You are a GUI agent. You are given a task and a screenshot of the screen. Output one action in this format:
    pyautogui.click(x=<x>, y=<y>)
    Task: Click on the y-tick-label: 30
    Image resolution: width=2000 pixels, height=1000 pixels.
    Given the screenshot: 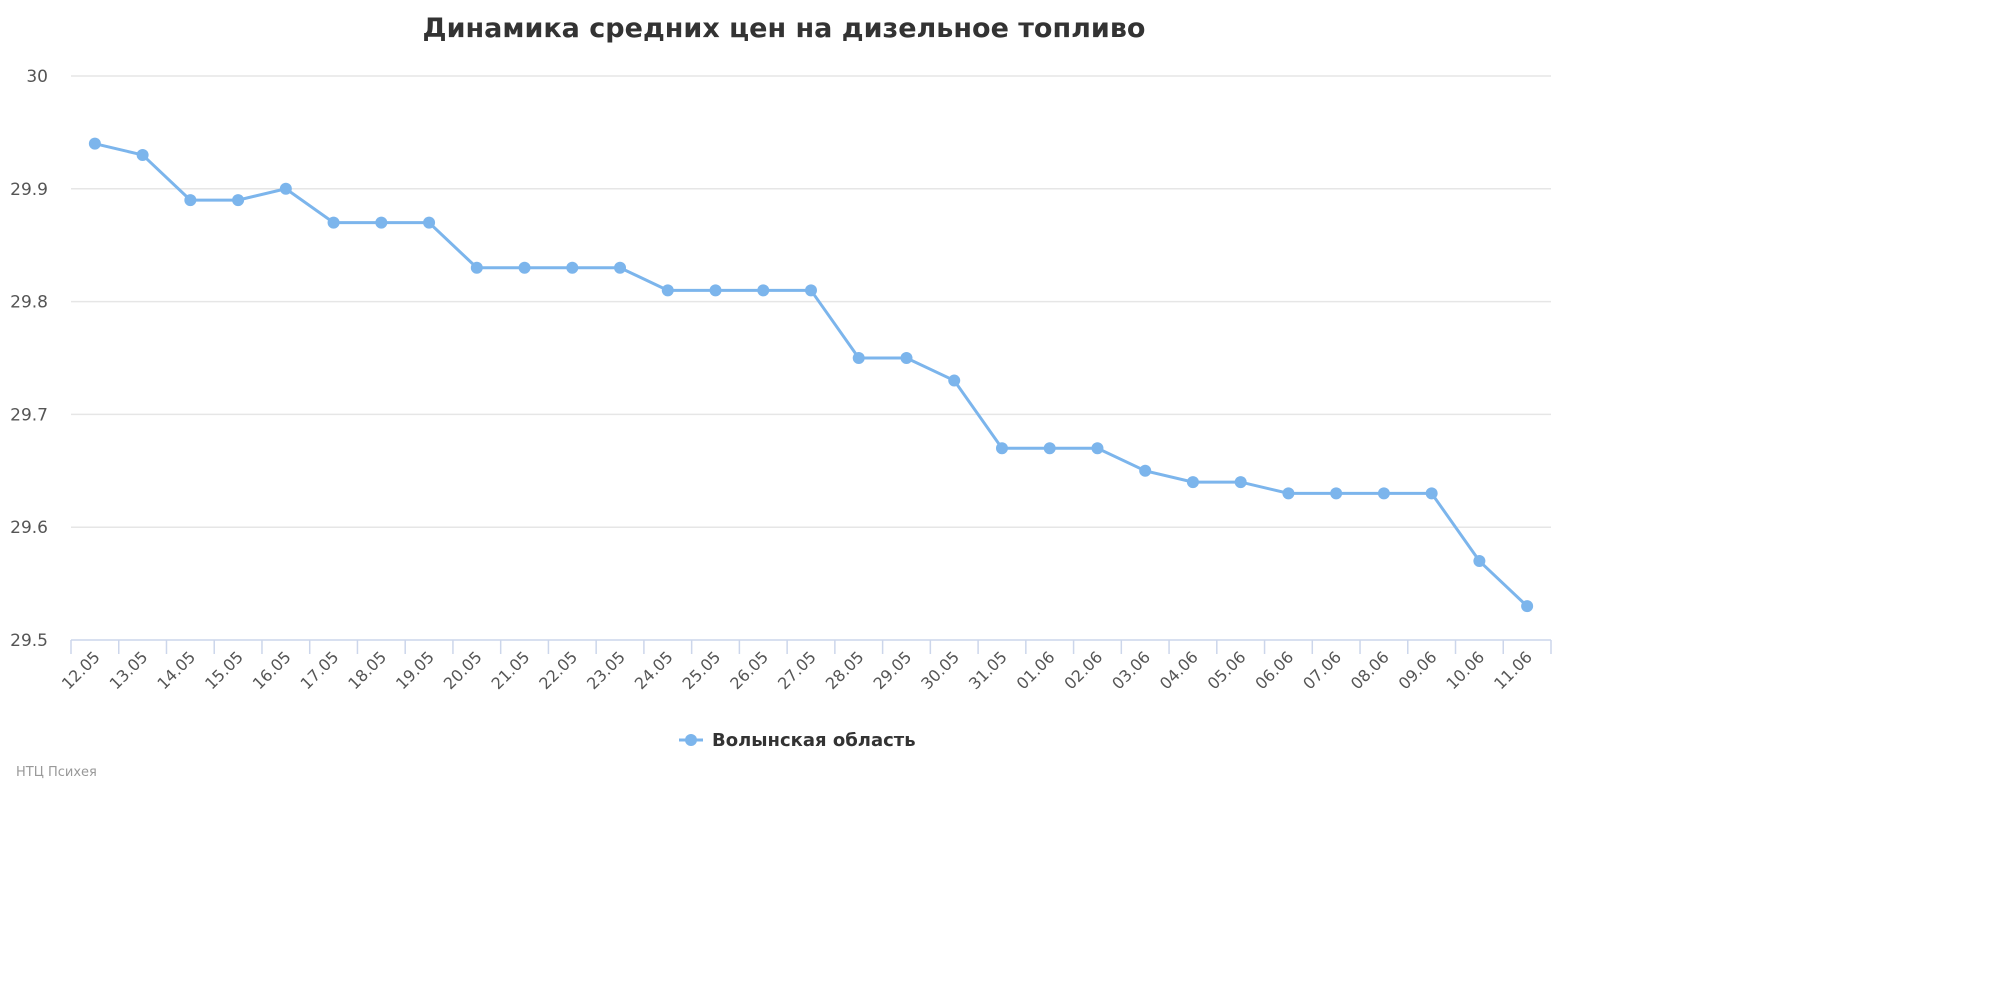 What is the action you would take?
    pyautogui.click(x=37, y=77)
    